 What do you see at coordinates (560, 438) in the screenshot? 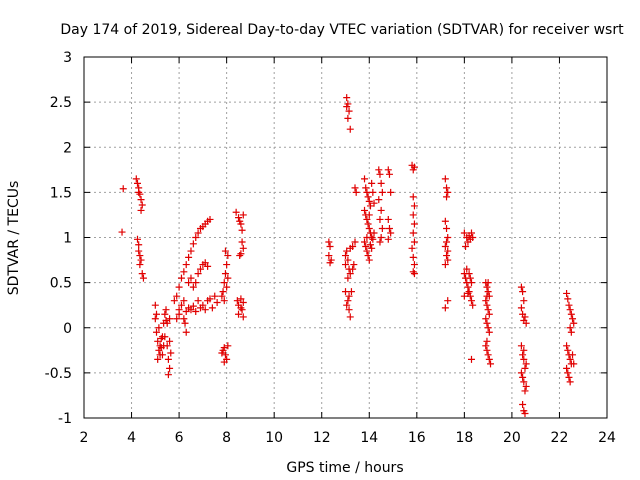
I see `x-tick-label: 22` at bounding box center [560, 438].